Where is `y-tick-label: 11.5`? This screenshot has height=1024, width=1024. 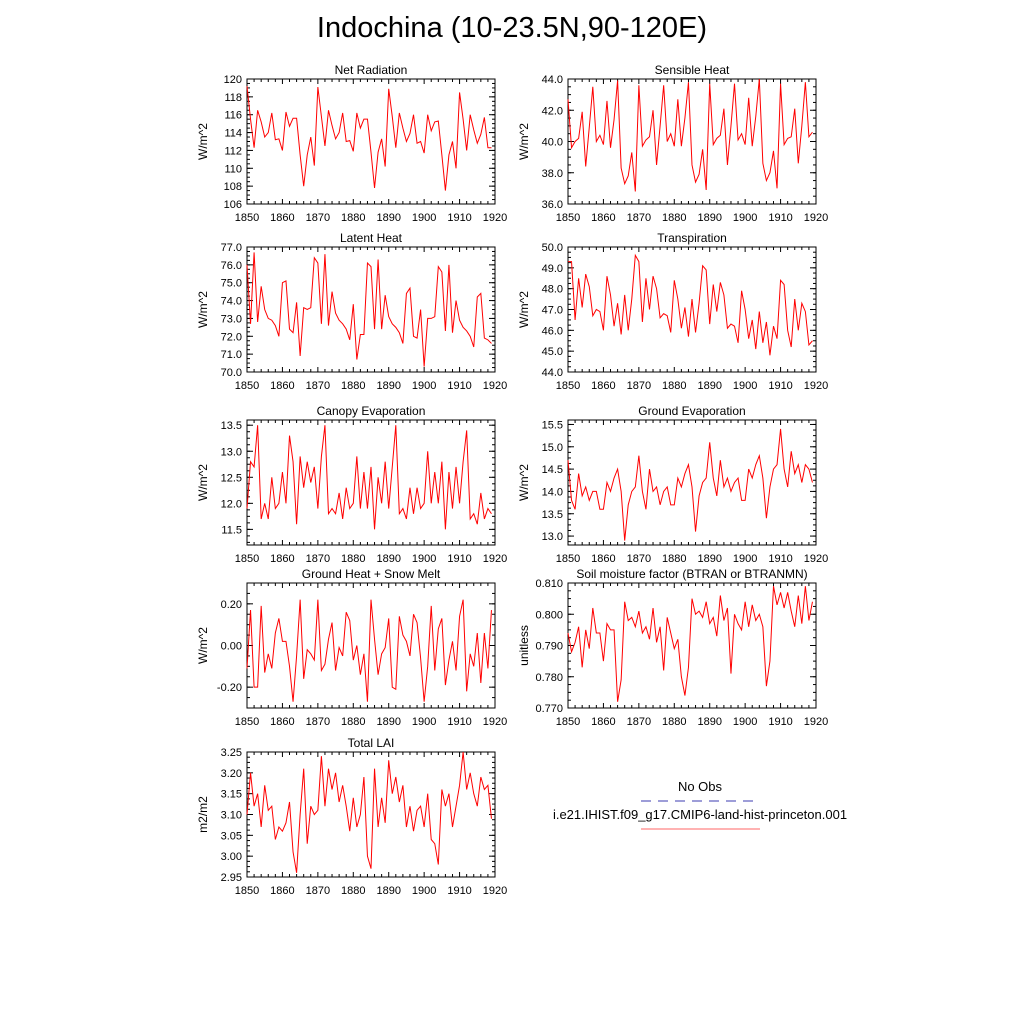
y-tick-label: 11.5 is located at coordinates (231, 530).